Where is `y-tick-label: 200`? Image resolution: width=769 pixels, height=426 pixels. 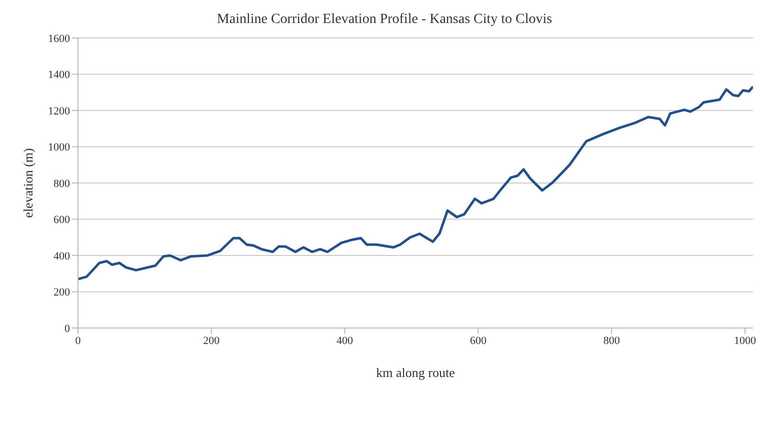 y-tick-label: 200 is located at coordinates (62, 292).